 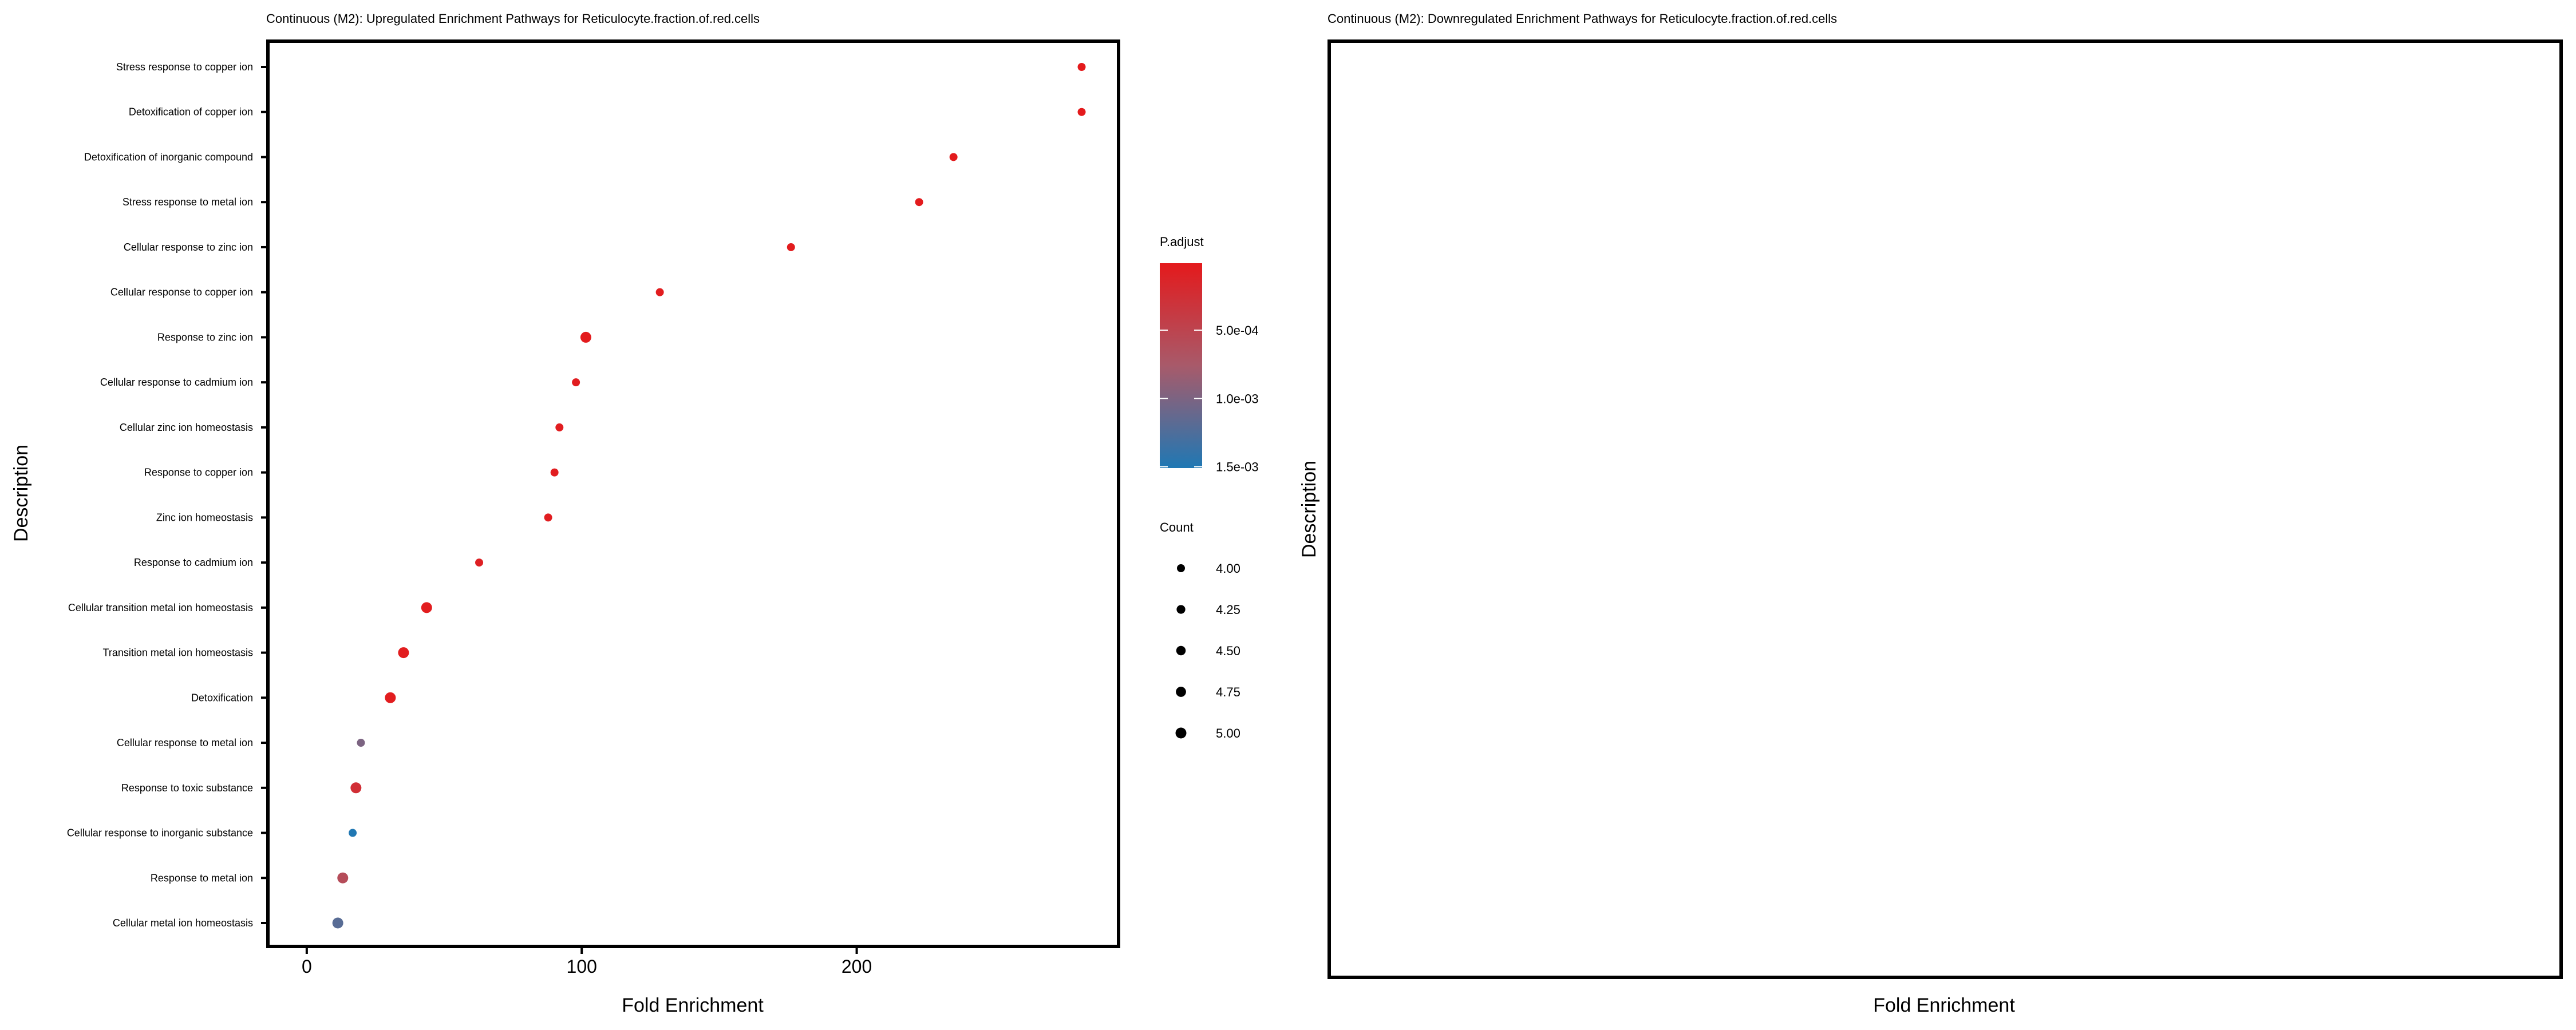 I want to click on x-tick-label: 200, so click(x=856, y=966).